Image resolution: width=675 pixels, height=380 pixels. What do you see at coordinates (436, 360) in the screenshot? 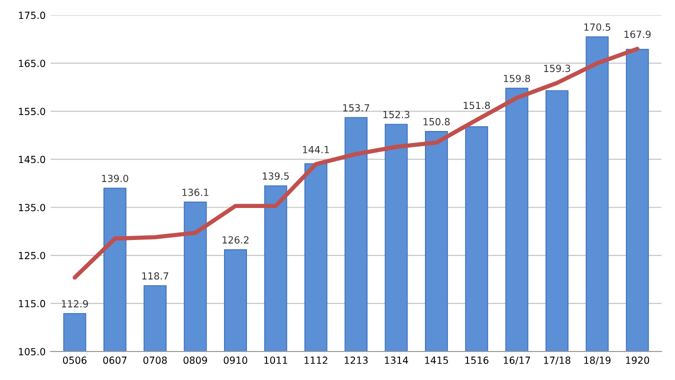
I see `x-tick-label: 1415` at bounding box center [436, 360].